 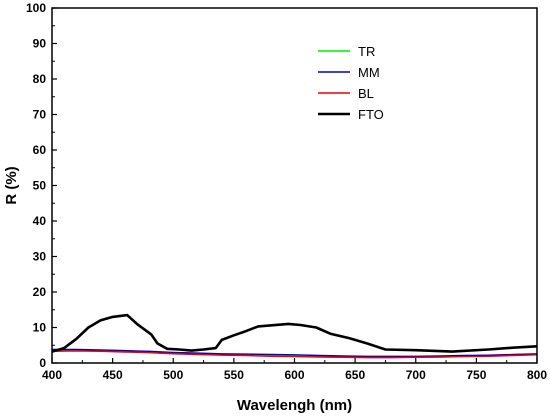 I want to click on x-tick-label: 400, so click(x=52, y=375).